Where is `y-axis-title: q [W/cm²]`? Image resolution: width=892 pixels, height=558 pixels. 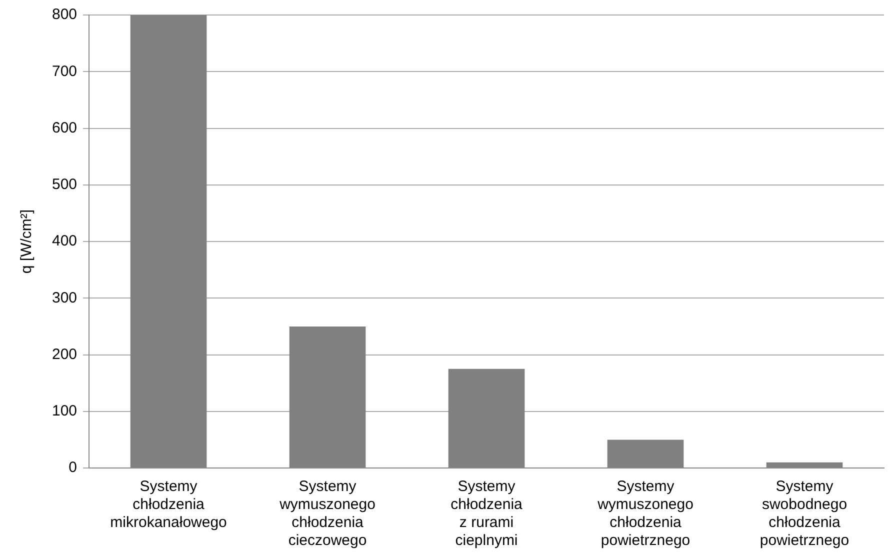 y-axis-title: q [W/cm²] is located at coordinates (27, 241).